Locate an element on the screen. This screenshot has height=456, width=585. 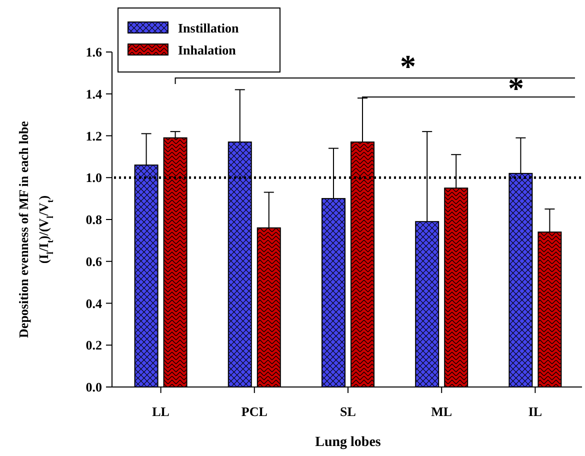
x-tick-label: SL is located at coordinates (348, 411).